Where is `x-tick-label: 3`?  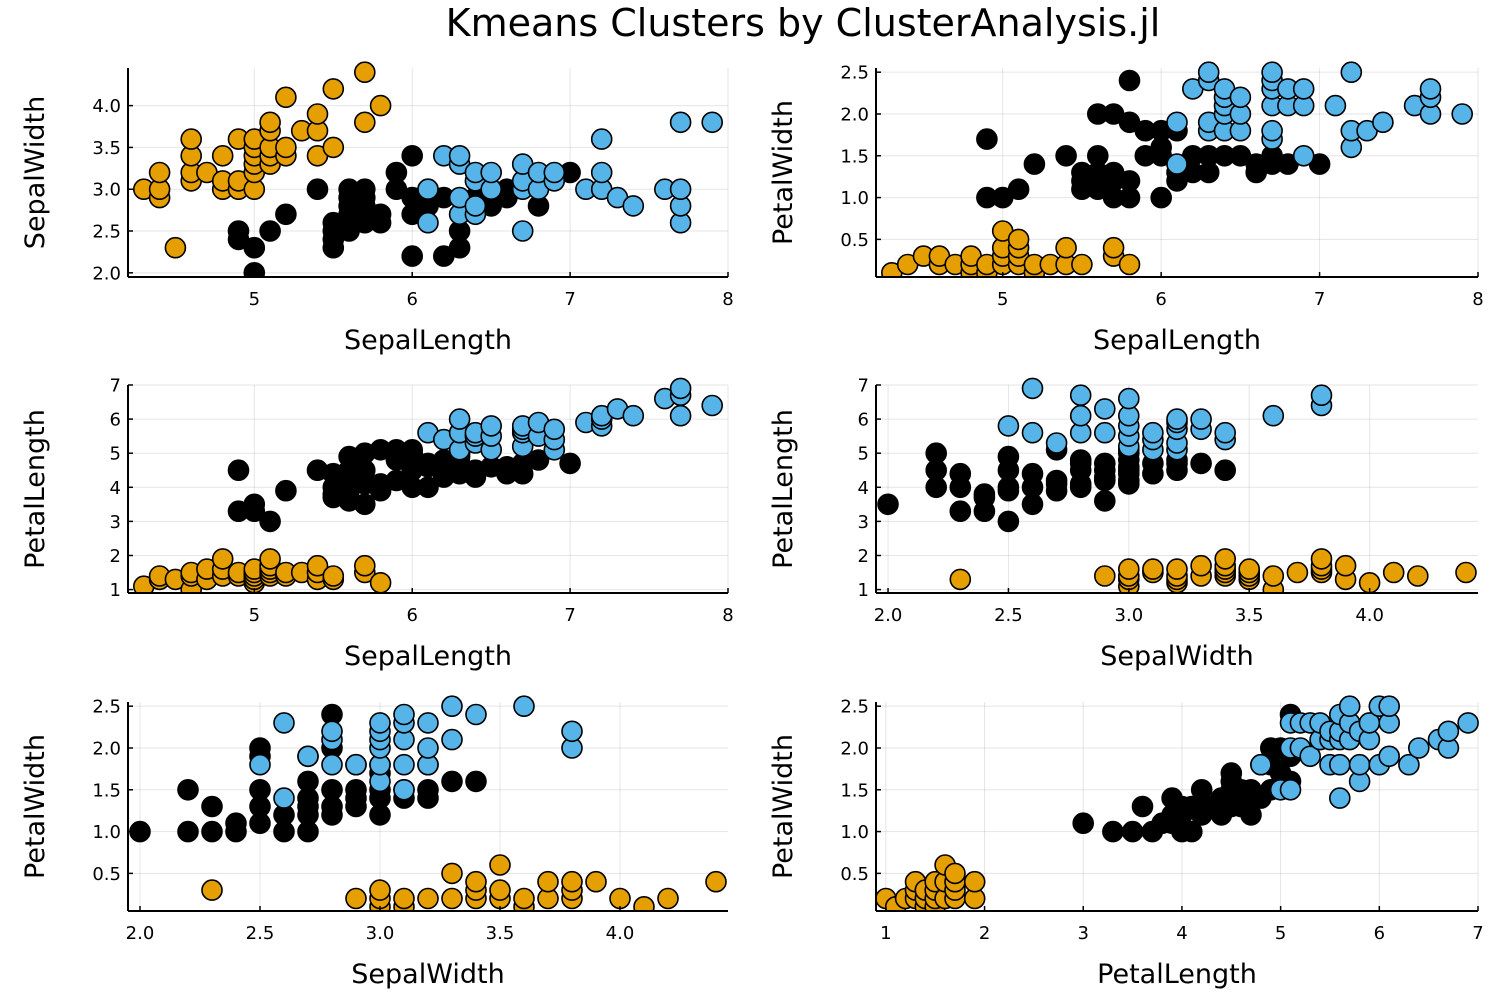
x-tick-label: 3 is located at coordinates (1083, 933).